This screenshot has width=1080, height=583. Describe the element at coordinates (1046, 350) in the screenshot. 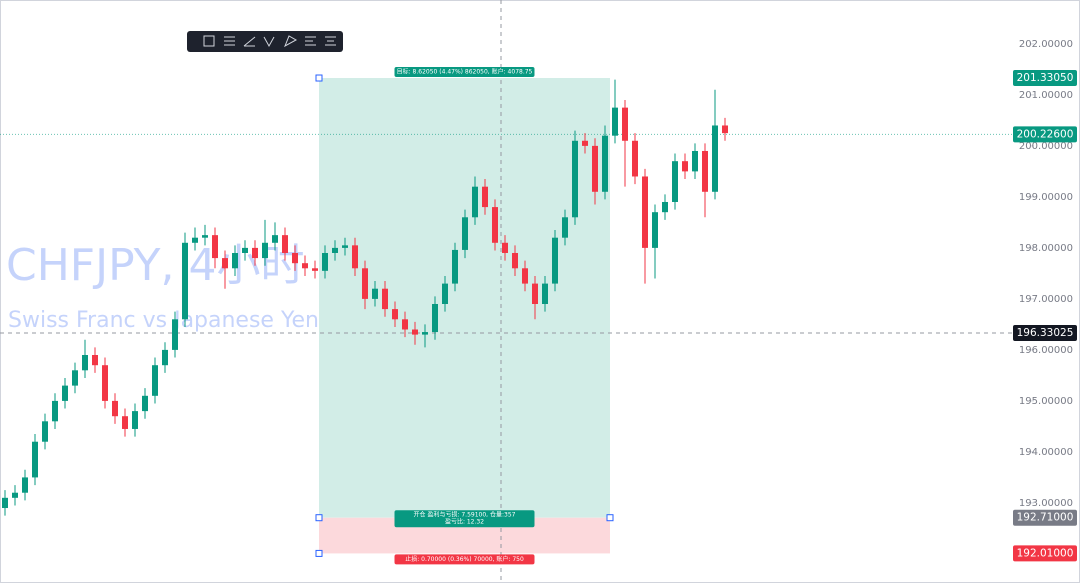

I see `y-tick-label: 196.00000` at that location.